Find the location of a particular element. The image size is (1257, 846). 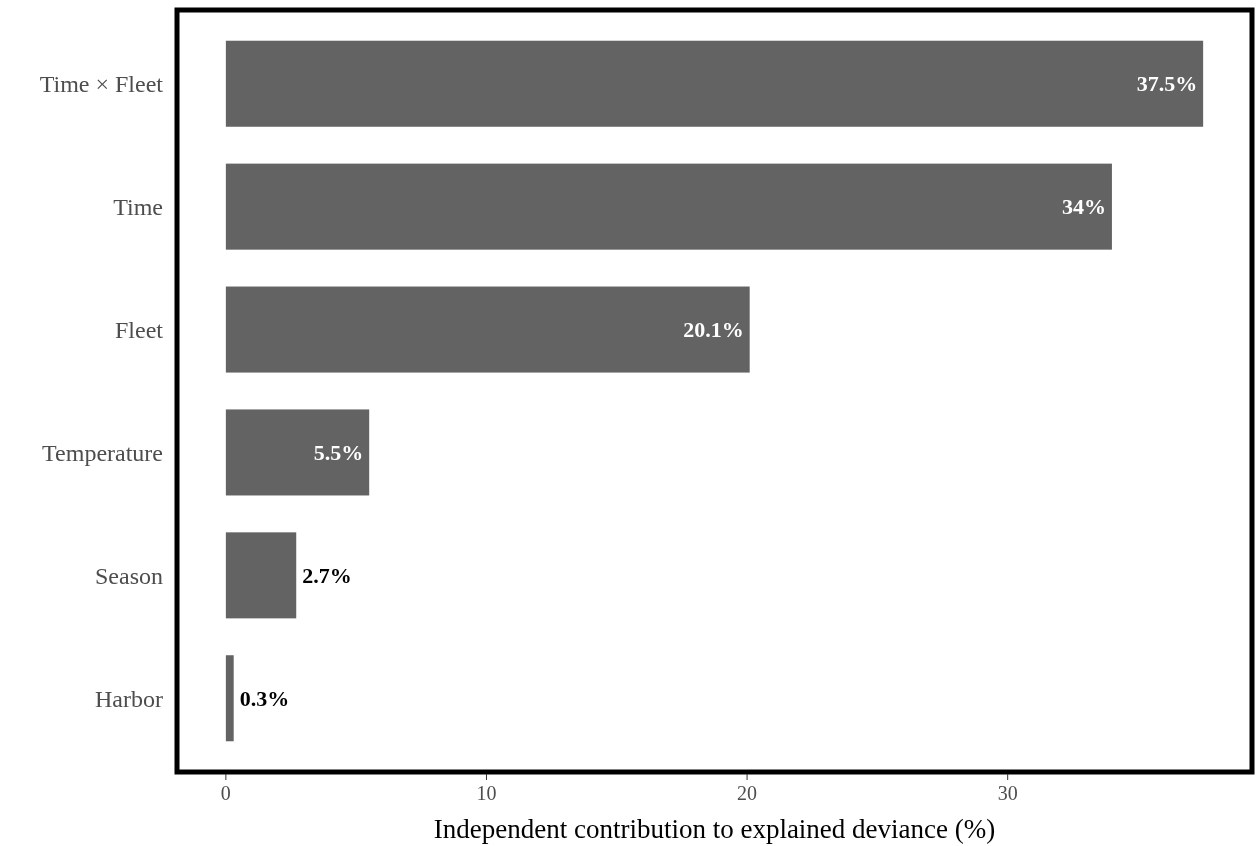

y-tick-label: Season is located at coordinates (129, 575).